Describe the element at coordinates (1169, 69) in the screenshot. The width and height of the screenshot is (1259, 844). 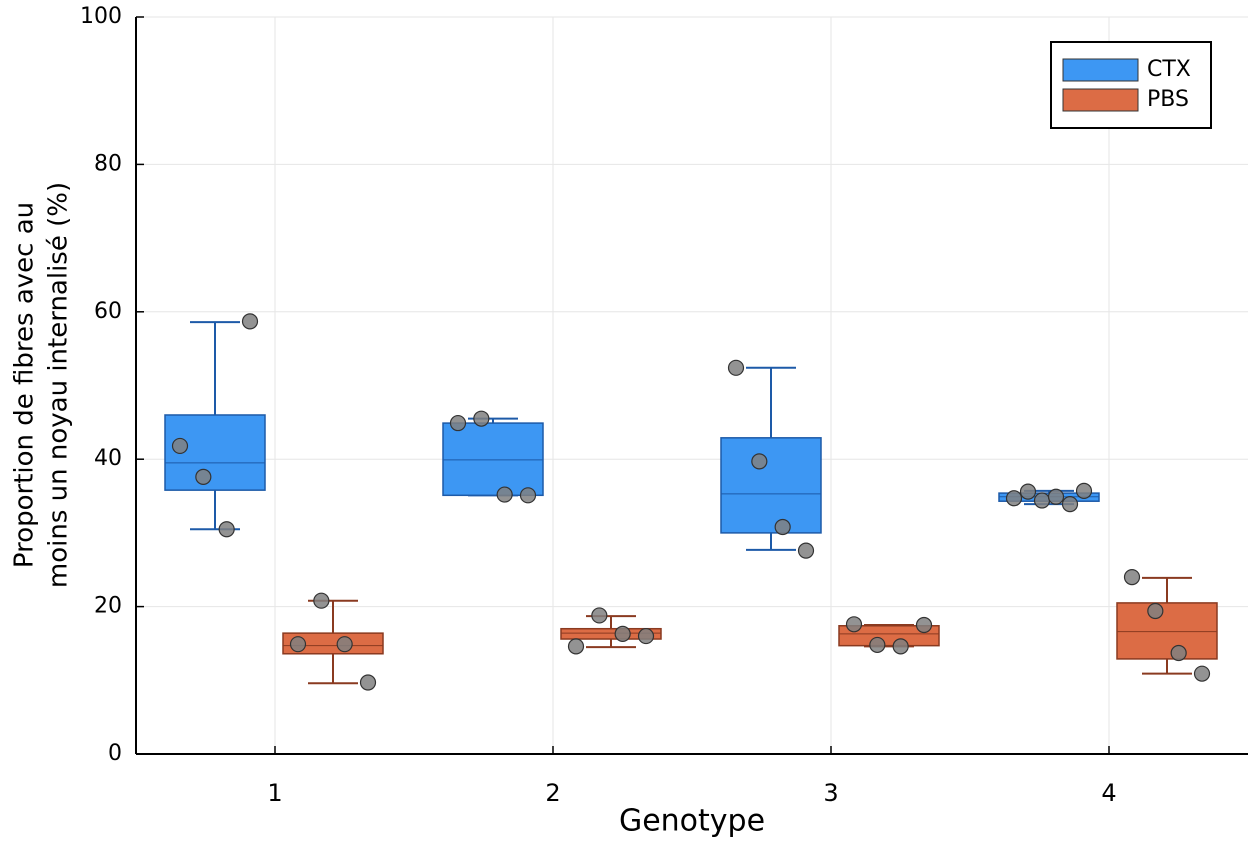
I see `legend-label: CTX` at that location.